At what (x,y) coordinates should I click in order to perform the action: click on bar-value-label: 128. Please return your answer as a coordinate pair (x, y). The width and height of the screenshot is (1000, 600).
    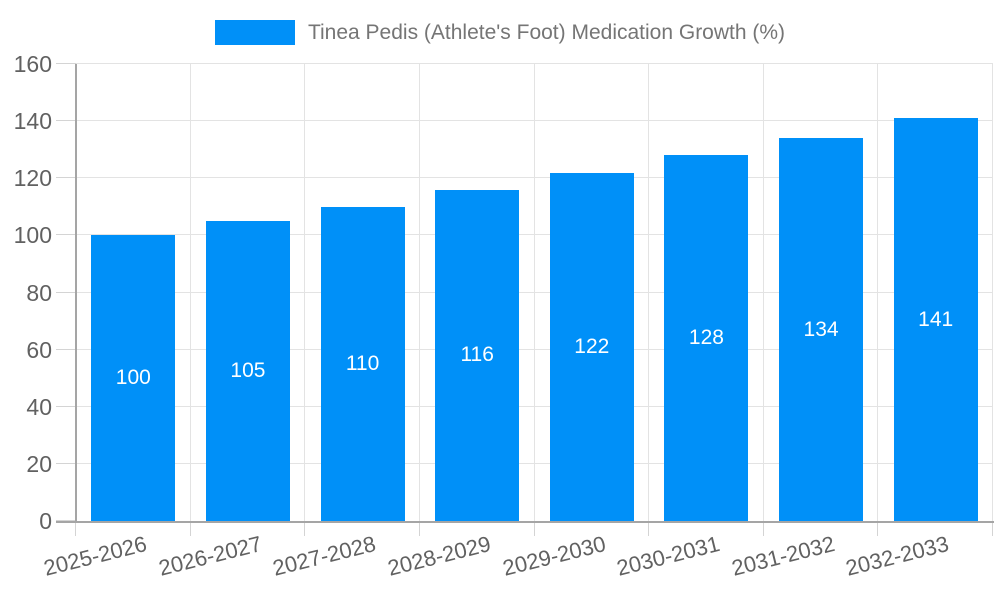
    Looking at the image, I should click on (706, 338).